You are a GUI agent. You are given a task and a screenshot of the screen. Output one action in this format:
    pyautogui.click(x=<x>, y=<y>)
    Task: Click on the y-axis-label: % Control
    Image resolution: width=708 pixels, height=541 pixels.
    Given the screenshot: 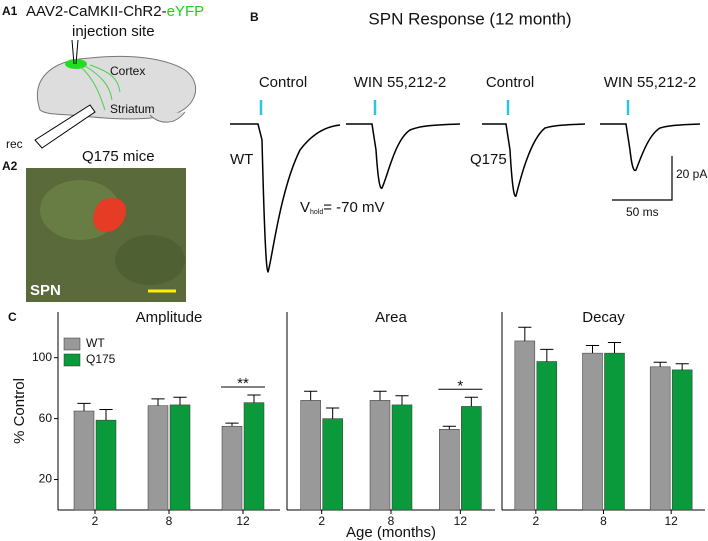 What is the action you would take?
    pyautogui.click(x=19, y=411)
    